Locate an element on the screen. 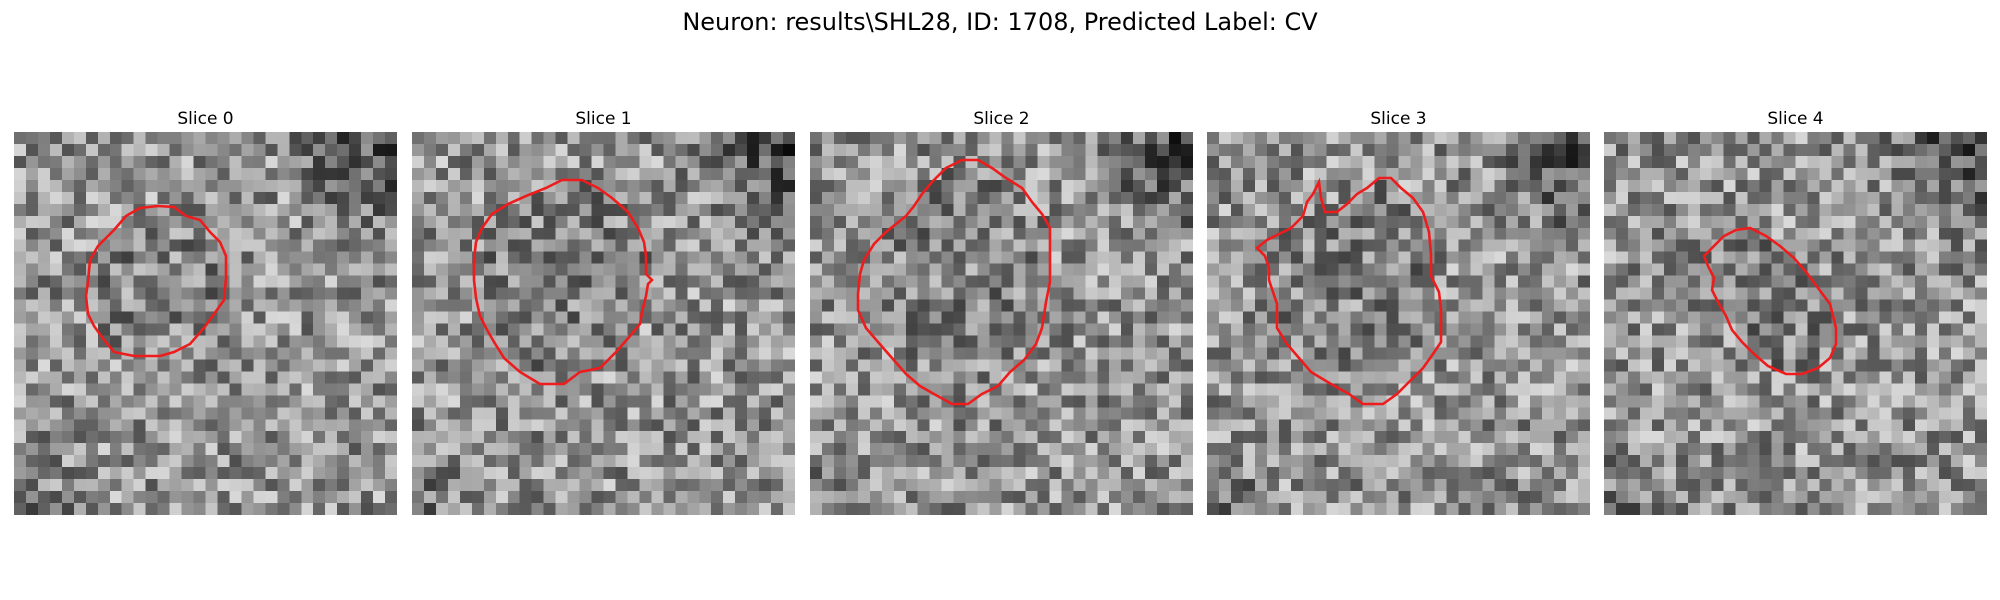 The width and height of the screenshot is (2000, 600). slice-panel-2: Slice 2 is located at coordinates (1001, 310).